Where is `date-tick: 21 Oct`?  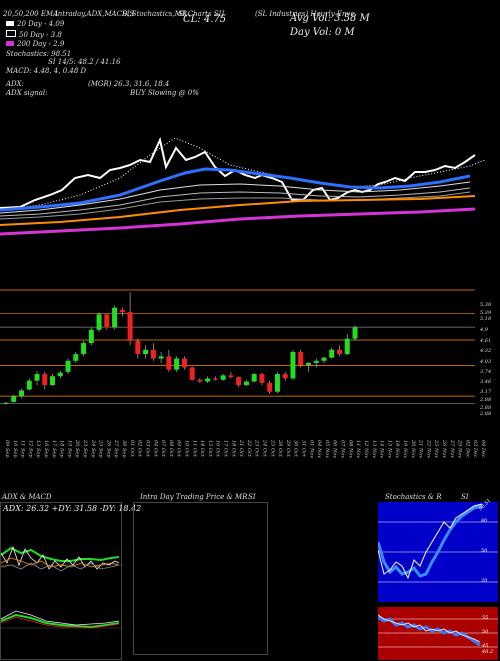
date-tick: 21 Oct is located at coordinates (241, 448).